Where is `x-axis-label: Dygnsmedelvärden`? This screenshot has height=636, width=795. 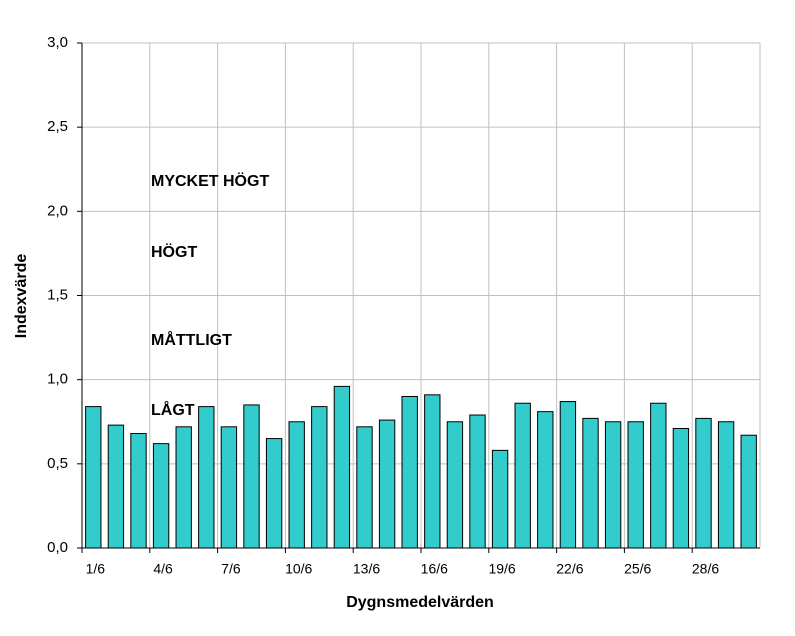
x-axis-label: Dygnsmedelvärden is located at coordinates (420, 602).